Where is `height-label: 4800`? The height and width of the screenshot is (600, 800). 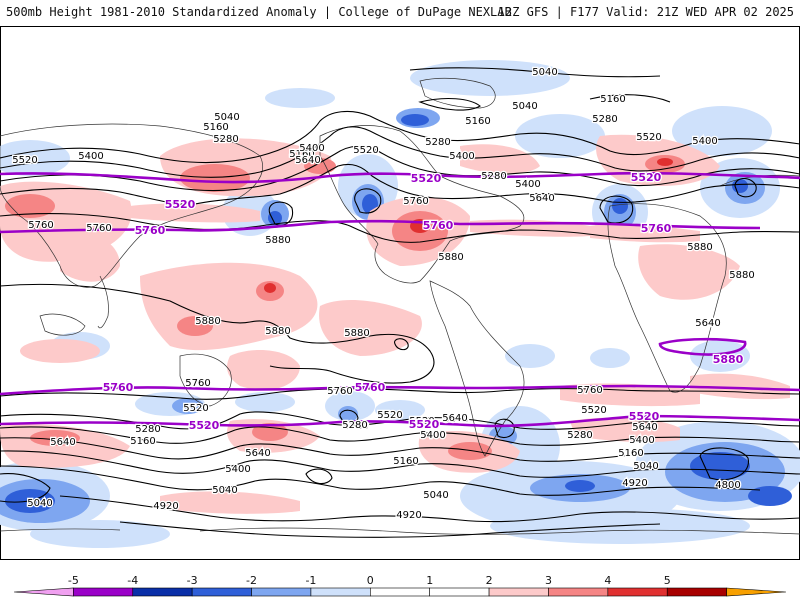
height-label: 4800 is located at coordinates (727, 485).